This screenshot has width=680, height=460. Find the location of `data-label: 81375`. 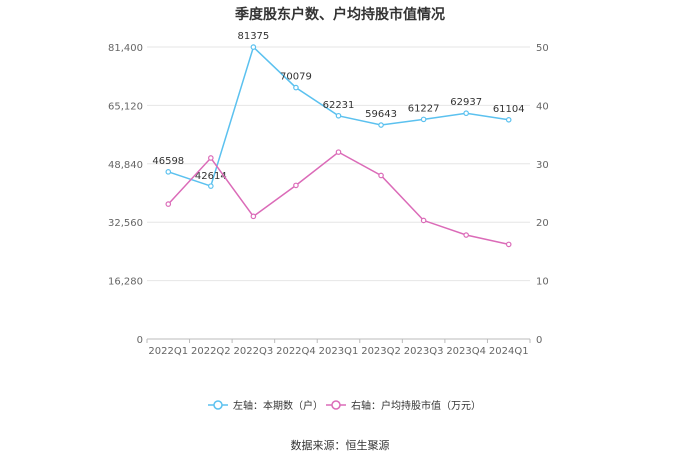

data-label: 81375 is located at coordinates (253, 36).